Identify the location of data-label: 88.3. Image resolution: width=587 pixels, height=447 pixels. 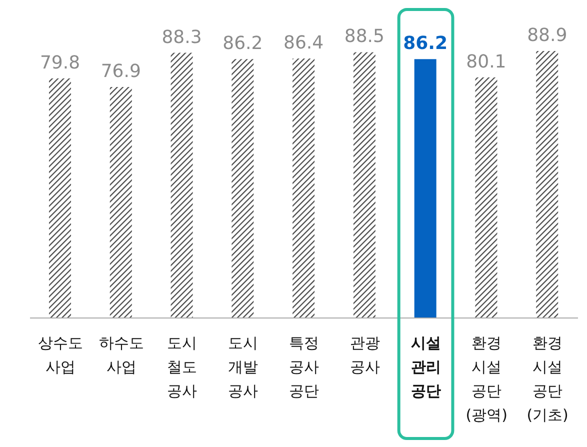
(182, 37).